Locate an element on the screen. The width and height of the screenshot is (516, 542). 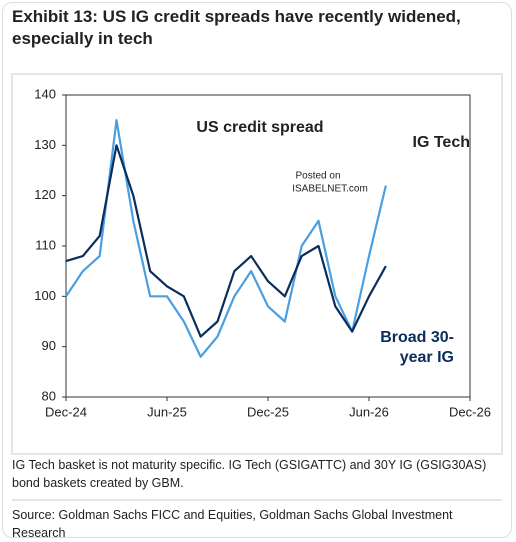
x-tick-label: Dec-26 is located at coordinates (470, 411).